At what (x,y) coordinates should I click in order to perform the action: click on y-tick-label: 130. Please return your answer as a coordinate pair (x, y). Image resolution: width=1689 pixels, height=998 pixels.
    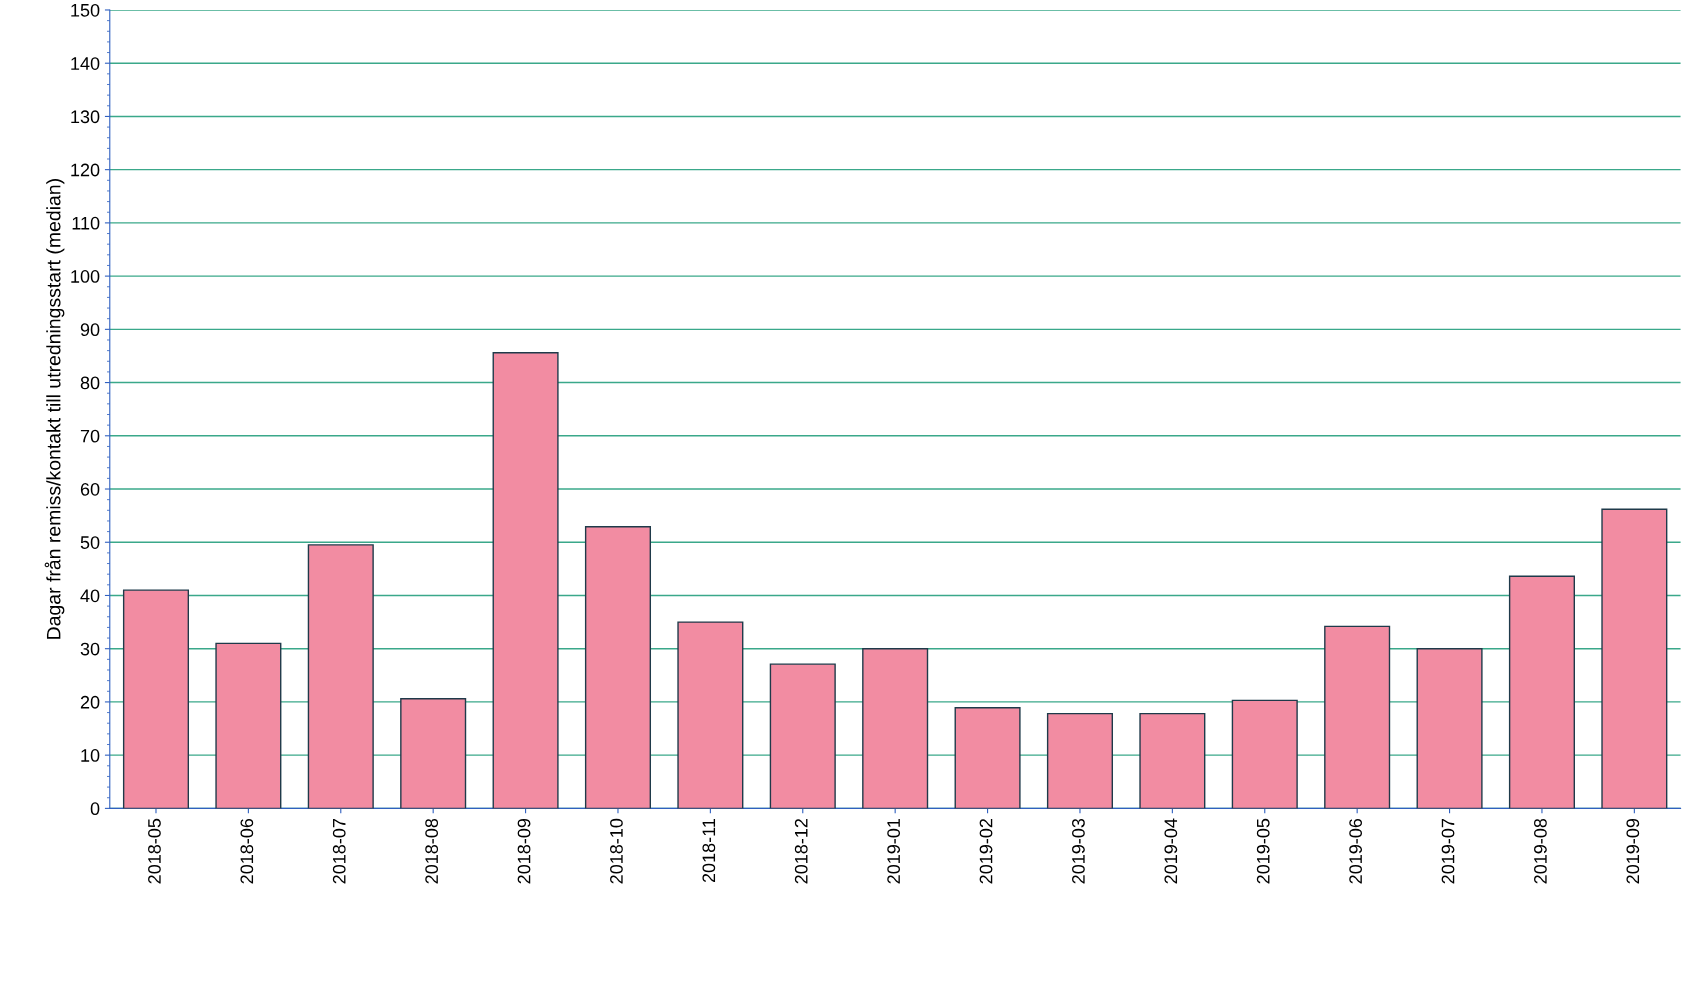
    Looking at the image, I should click on (85, 117).